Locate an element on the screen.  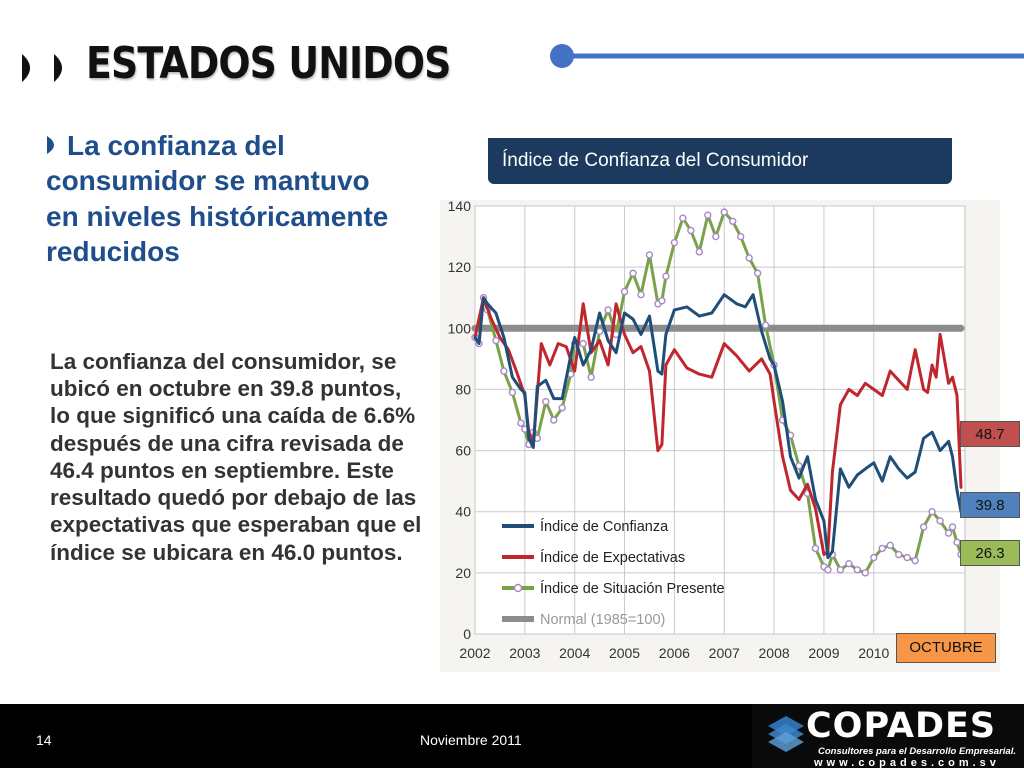
y-tick-label: 40 is located at coordinates (463, 512).